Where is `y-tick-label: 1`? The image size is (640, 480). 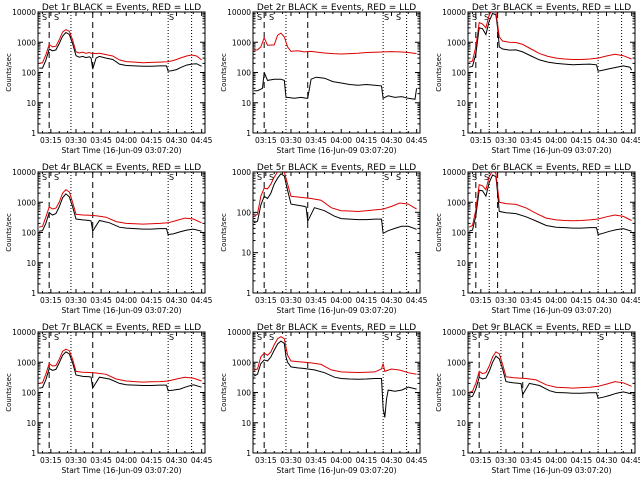
y-tick-label: 1 is located at coordinates (33, 293).